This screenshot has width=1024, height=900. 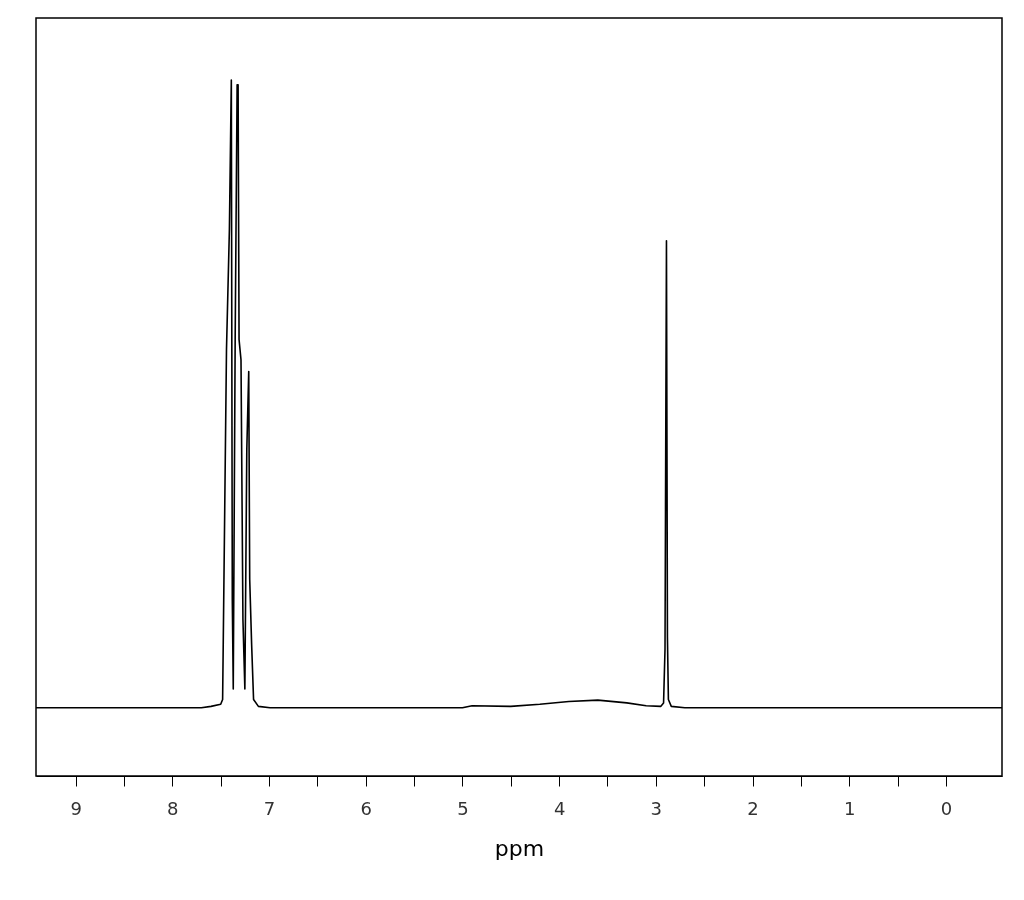 I want to click on x-tick-label: 3, so click(x=656, y=808).